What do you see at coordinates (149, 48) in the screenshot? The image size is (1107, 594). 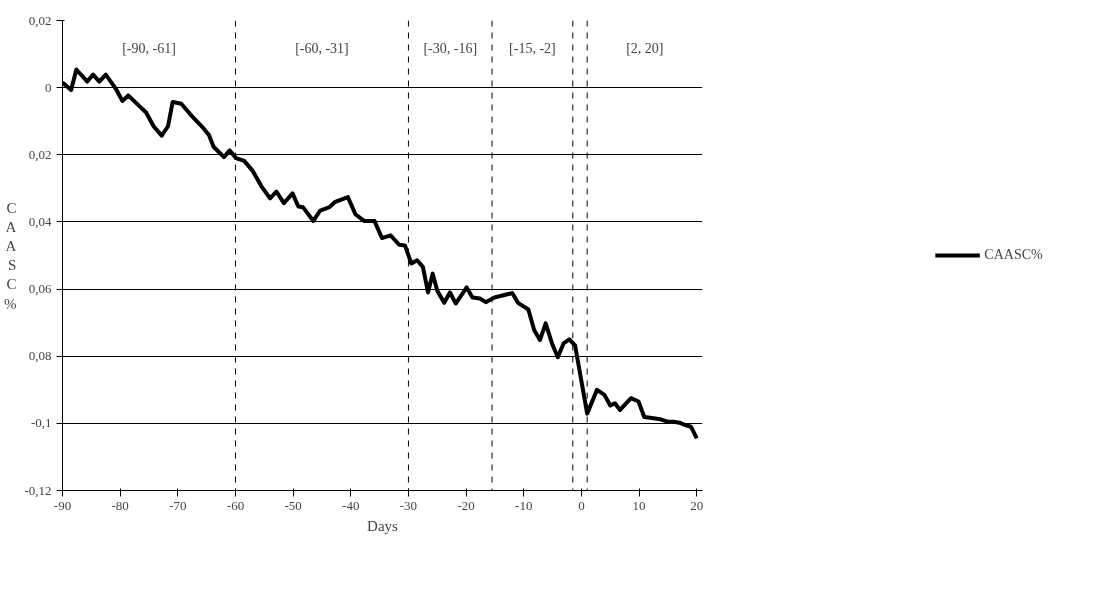 I see `annotation: [-90, -61]` at bounding box center [149, 48].